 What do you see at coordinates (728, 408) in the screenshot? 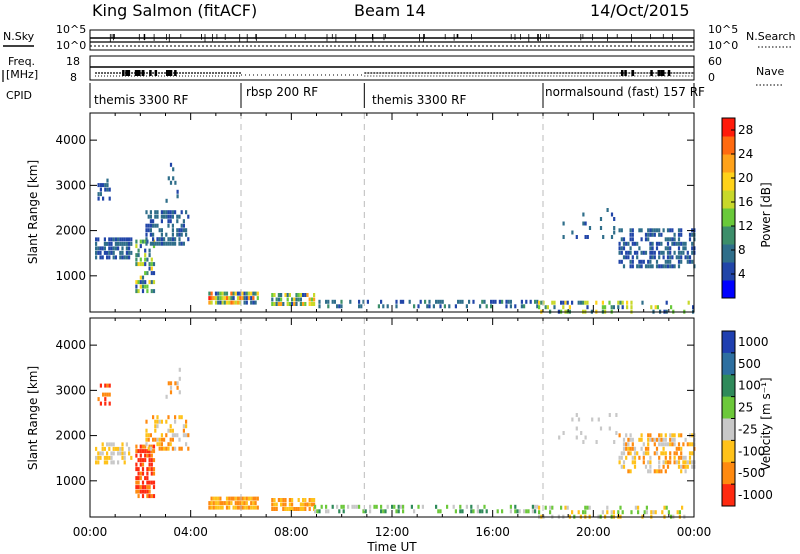
I see `velocity-colorbar-swatch` at bounding box center [728, 408].